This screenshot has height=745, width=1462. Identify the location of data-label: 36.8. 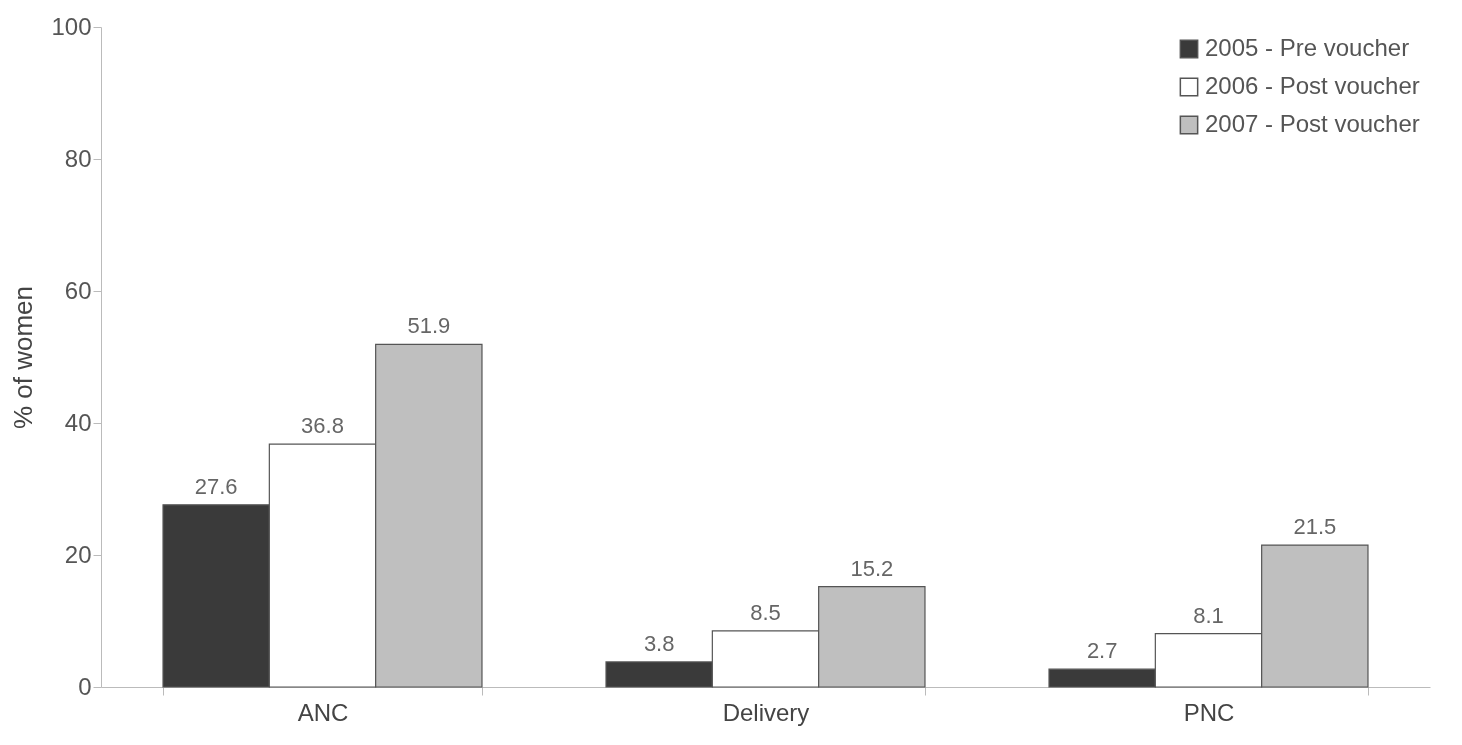
(322, 426).